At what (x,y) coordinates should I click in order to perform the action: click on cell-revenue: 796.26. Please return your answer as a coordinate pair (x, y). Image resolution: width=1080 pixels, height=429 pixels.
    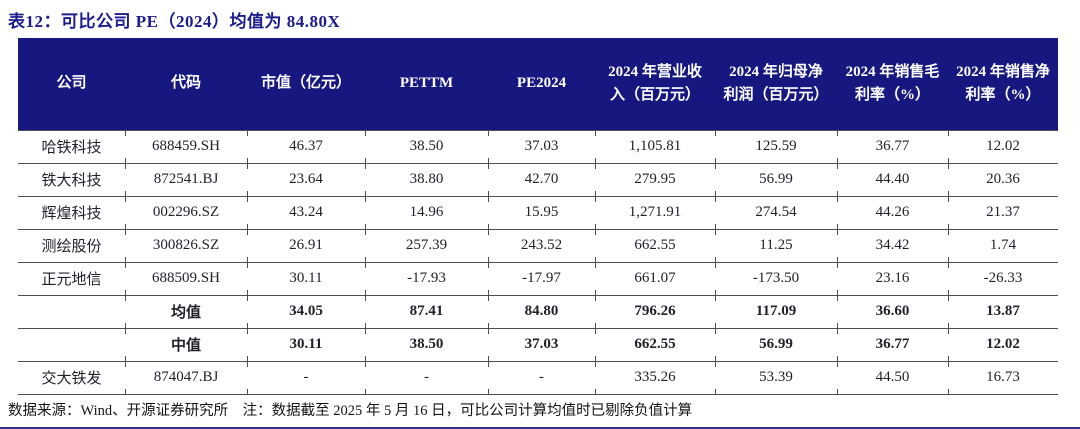
    Looking at the image, I should click on (655, 311).